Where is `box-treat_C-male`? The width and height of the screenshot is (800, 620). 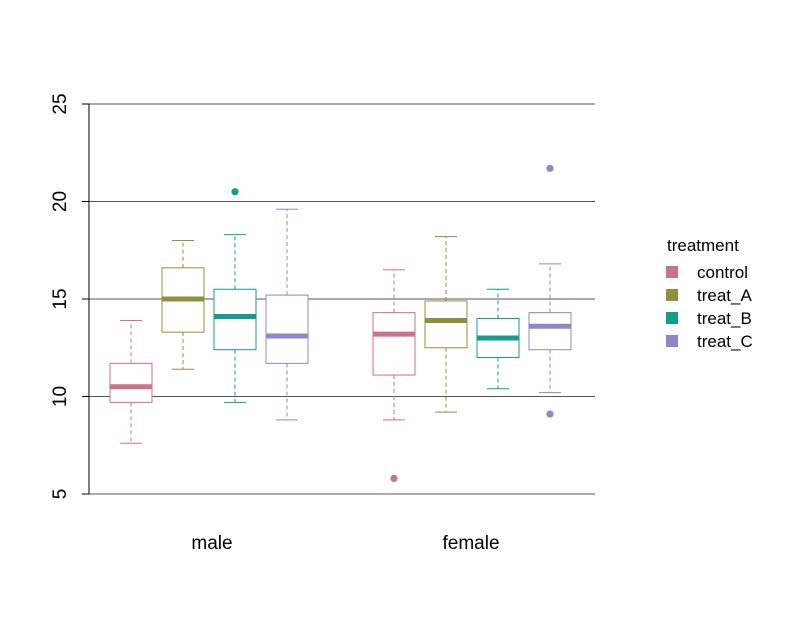
box-treat_C-male is located at coordinates (287, 314).